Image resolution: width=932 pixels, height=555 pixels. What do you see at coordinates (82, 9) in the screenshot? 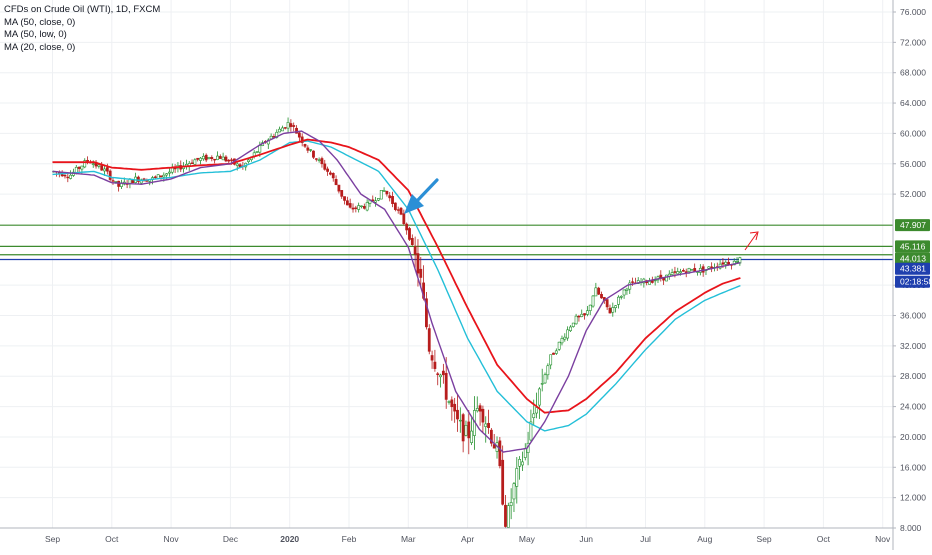
I see `chart-title: CFDs on Crude Oil (WTI), 1D, FXCM` at bounding box center [82, 9].